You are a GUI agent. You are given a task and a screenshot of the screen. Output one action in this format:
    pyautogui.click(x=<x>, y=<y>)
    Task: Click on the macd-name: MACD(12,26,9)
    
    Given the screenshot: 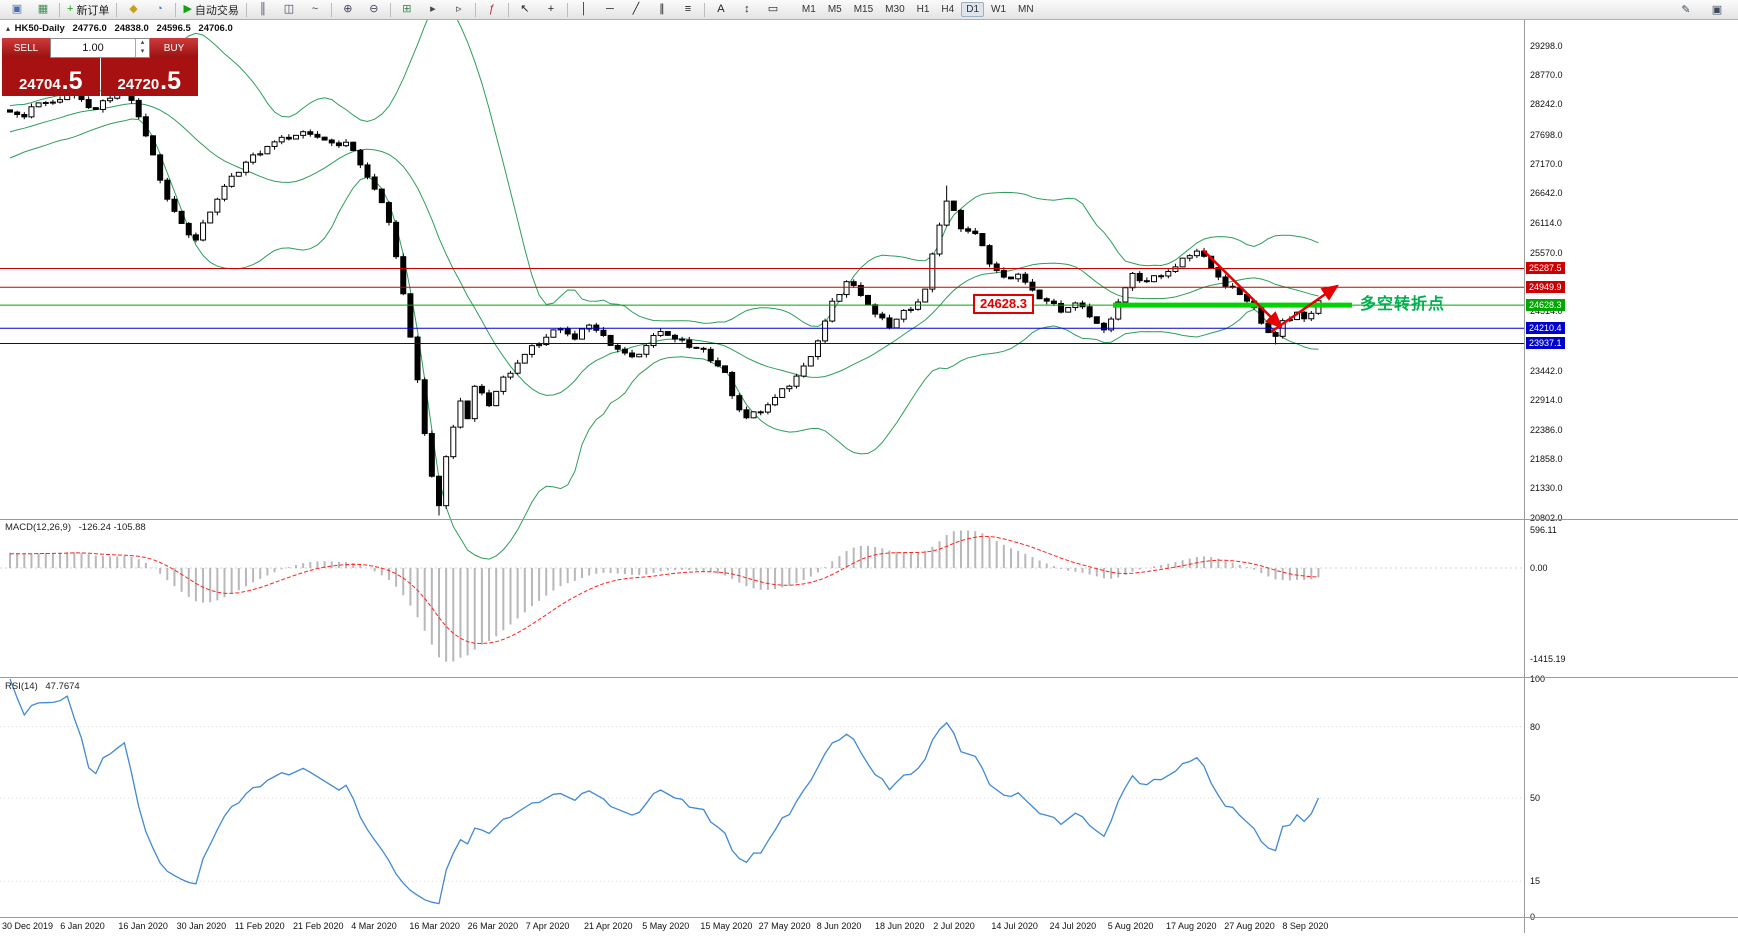 What is the action you would take?
    pyautogui.click(x=38, y=527)
    